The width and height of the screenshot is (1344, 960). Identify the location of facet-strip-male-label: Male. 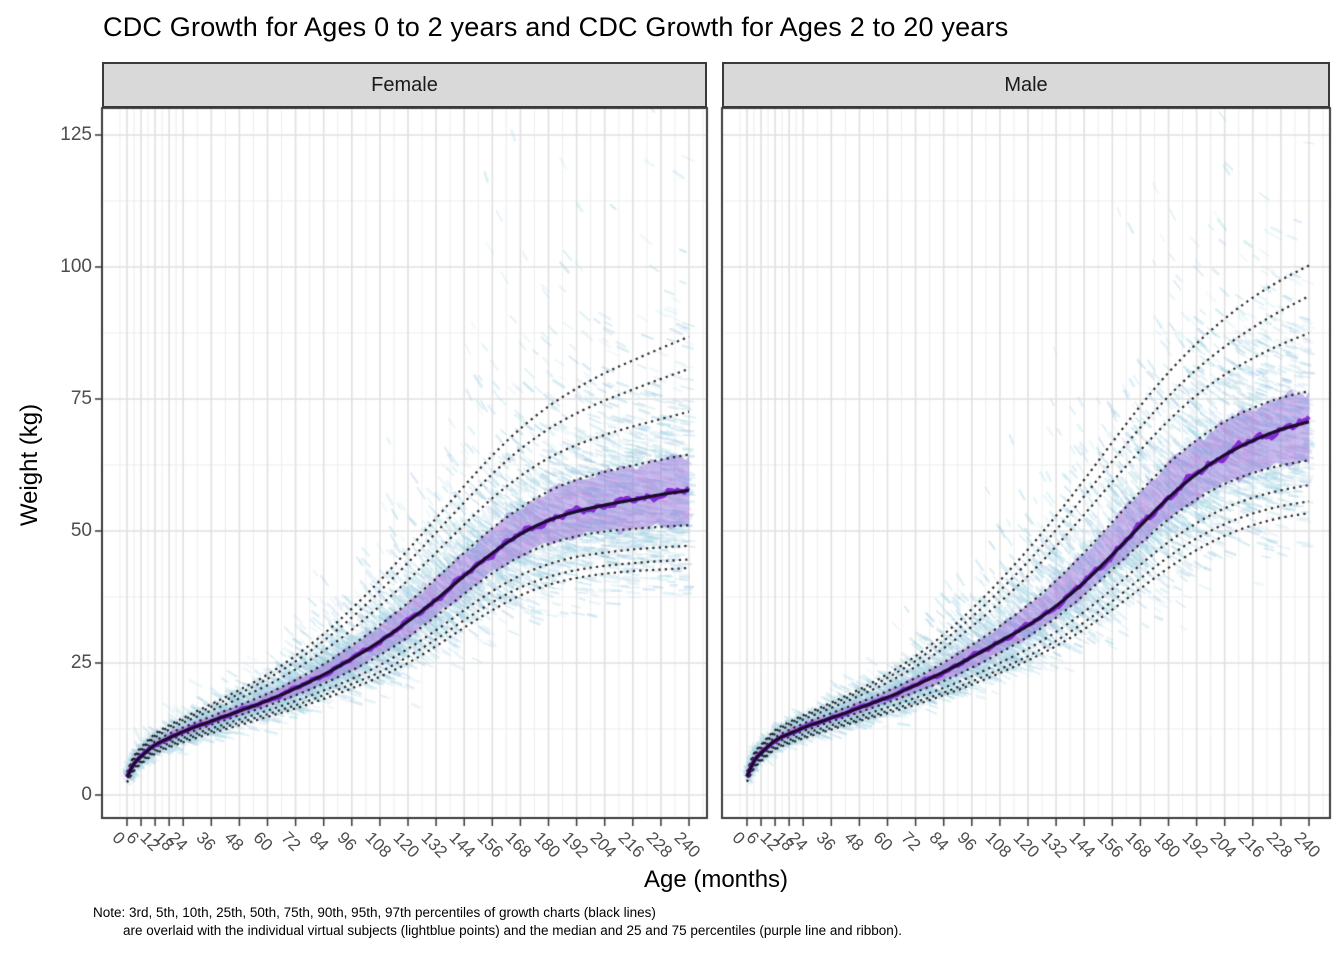
(1026, 84).